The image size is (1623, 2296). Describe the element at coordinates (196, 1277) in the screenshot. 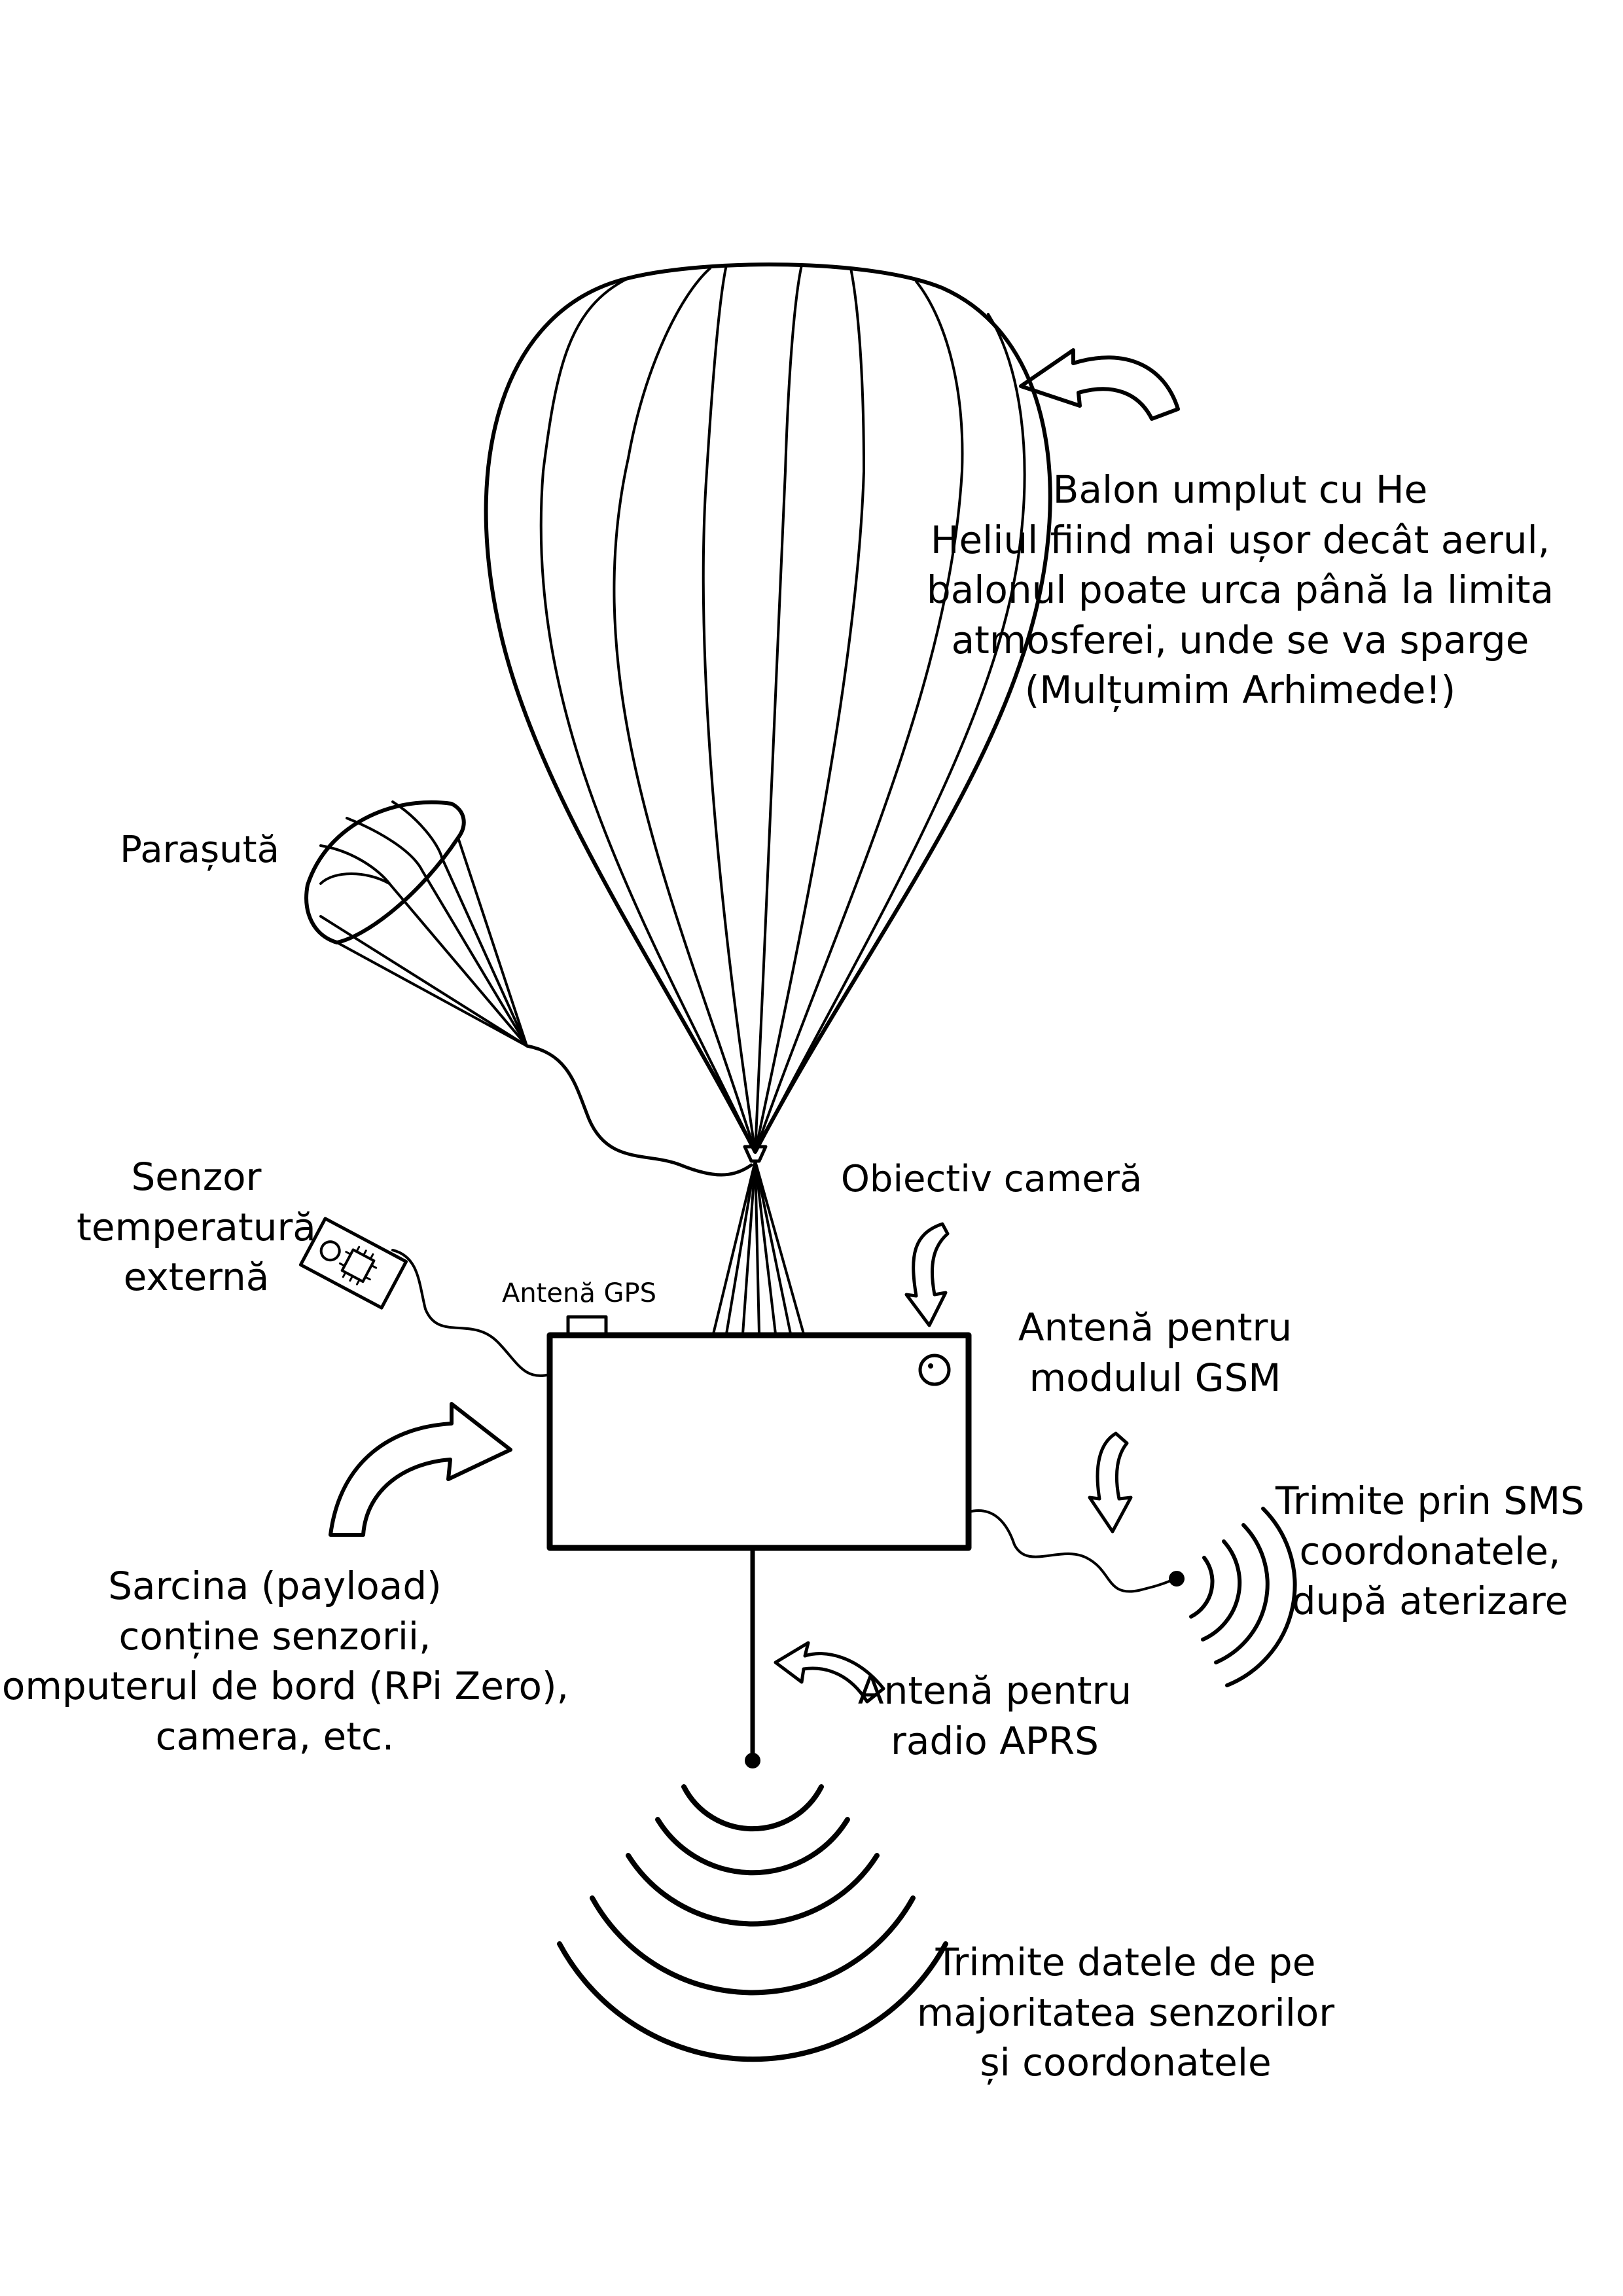

I see `temp-sensor-label-line: externă` at that location.